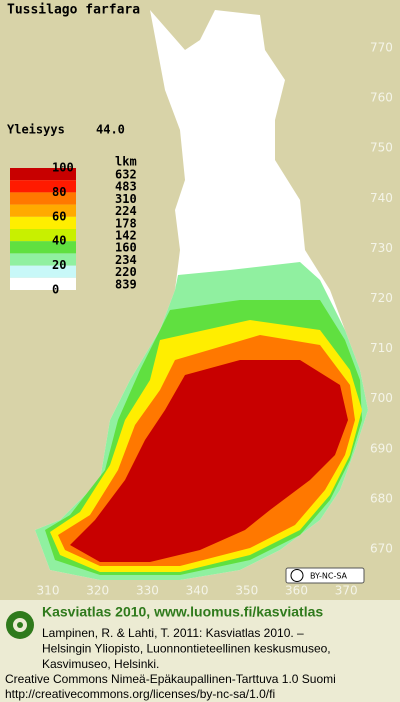 The image size is (400, 702). Describe the element at coordinates (73, 10) in the screenshot. I see `map-title: Tussilago farfara` at that location.